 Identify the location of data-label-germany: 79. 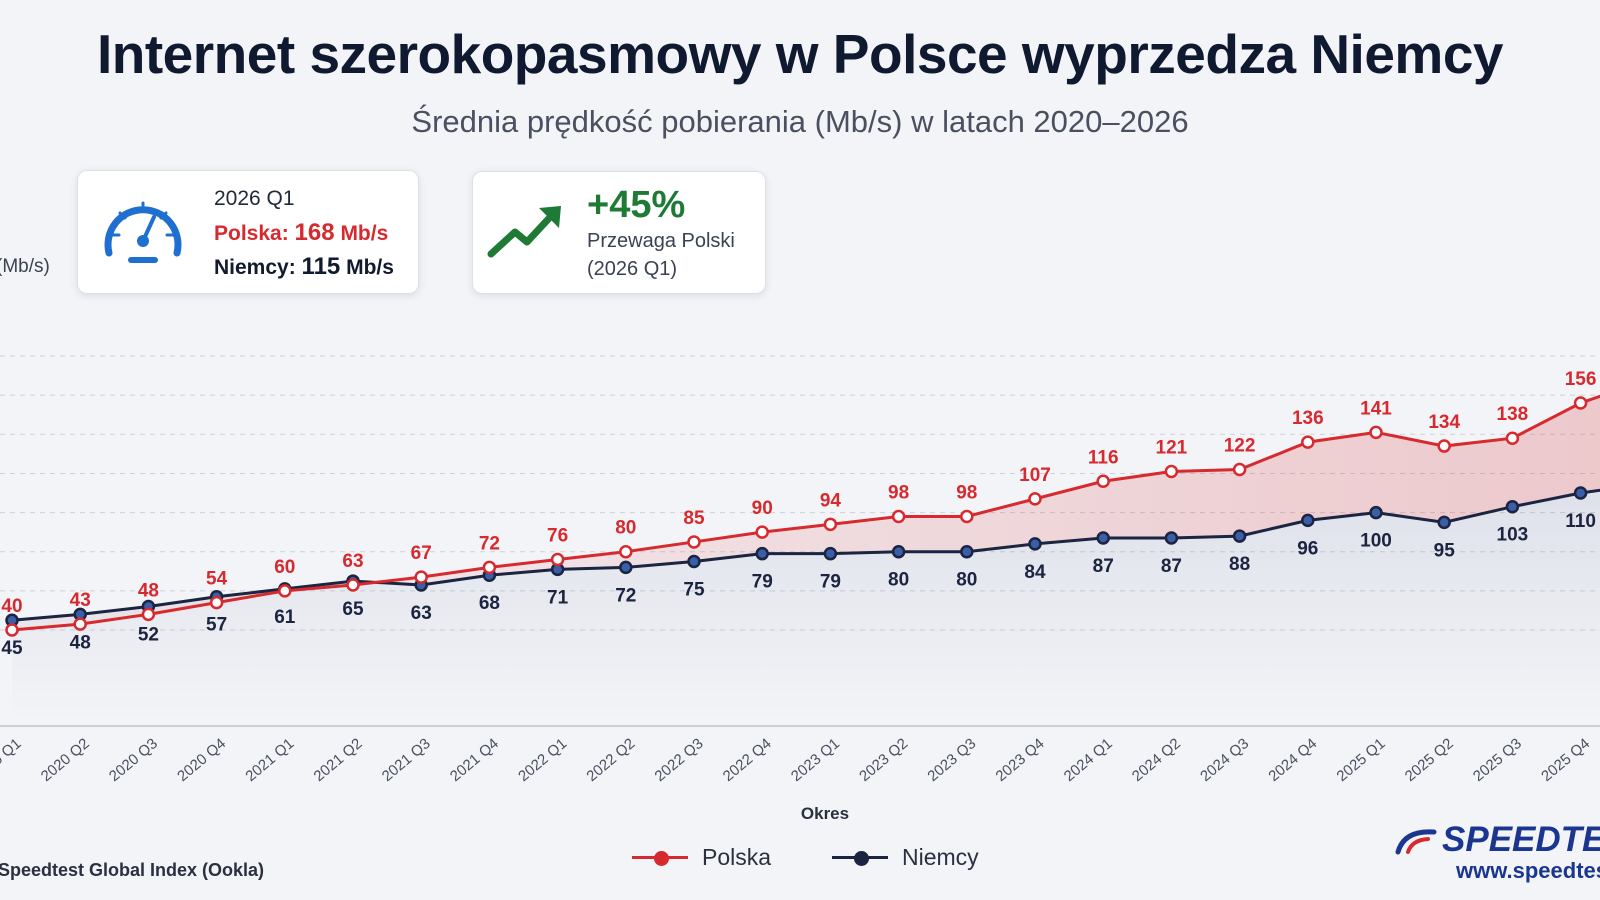
(762, 582).